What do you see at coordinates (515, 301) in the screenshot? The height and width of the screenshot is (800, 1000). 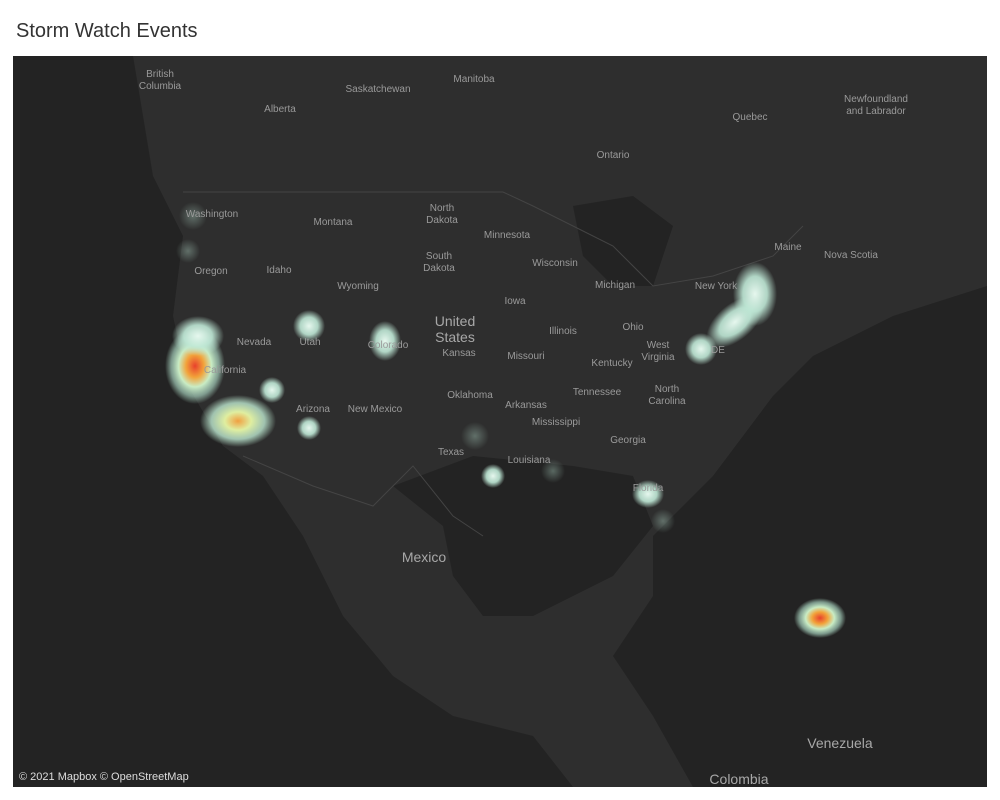 I see `place-label: Iowa` at bounding box center [515, 301].